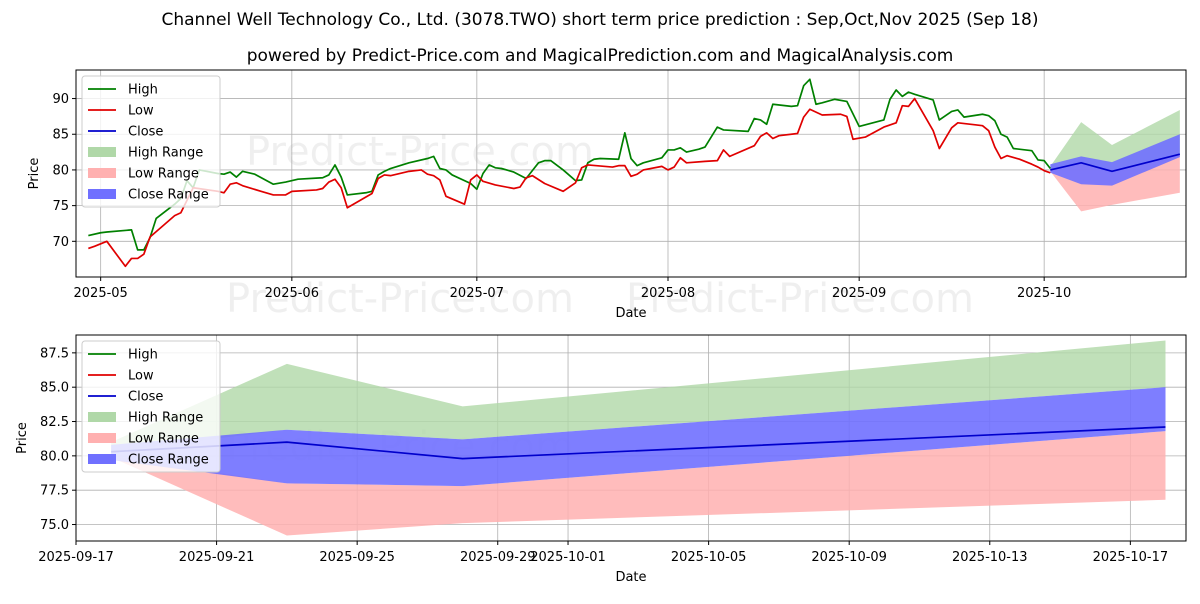 The image size is (1200, 604). Describe the element at coordinates (217, 557) in the screenshot. I see `bottom-x-tick-label: 2025-09-21` at that location.